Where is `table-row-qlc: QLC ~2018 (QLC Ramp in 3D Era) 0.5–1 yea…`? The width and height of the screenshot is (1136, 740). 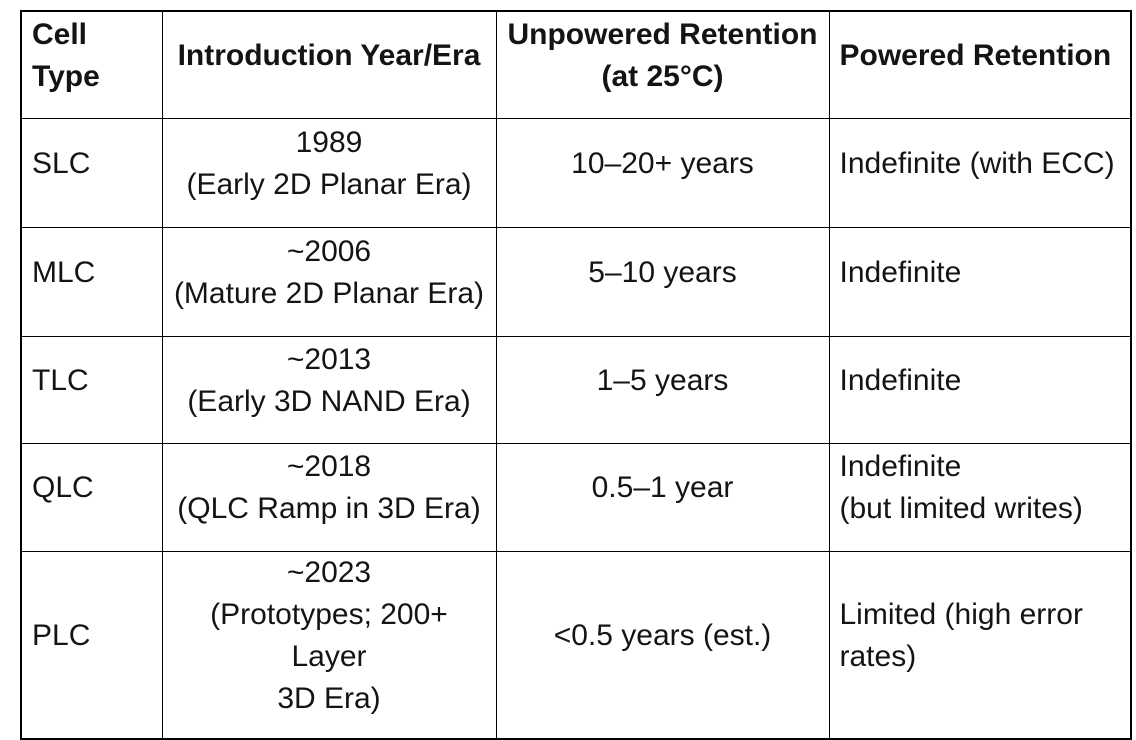 table-row-qlc: QLC ~2018 (QLC Ramp in 3D Era) 0.5–1 yea… is located at coordinates (576, 497).